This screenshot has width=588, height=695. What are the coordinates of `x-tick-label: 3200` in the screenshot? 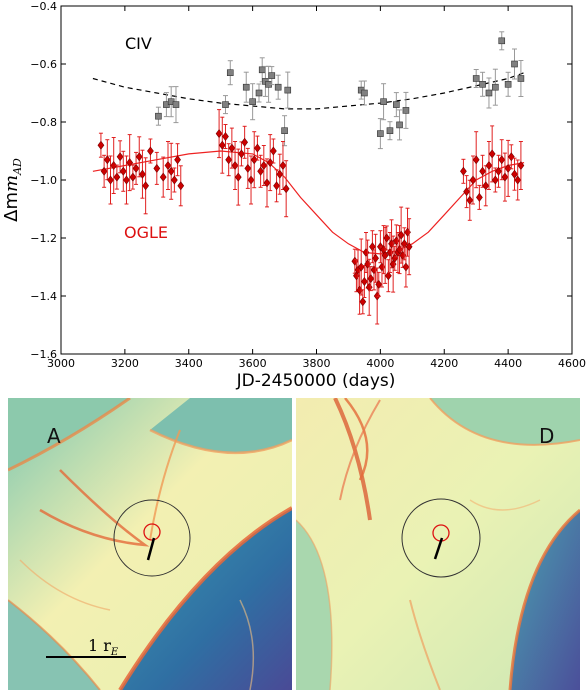 It's located at (125, 363).